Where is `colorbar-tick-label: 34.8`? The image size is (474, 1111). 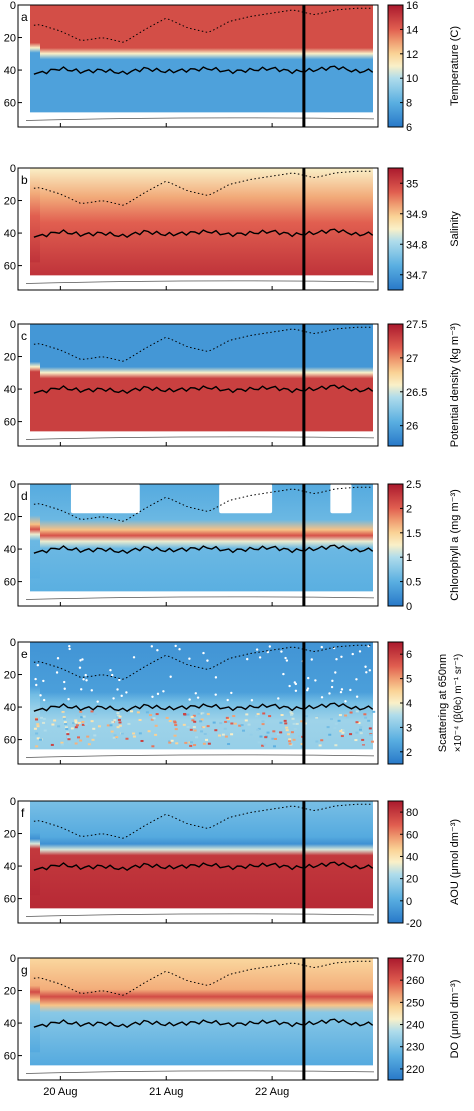 colorbar-tick-label: 34.8 is located at coordinates (416, 245).